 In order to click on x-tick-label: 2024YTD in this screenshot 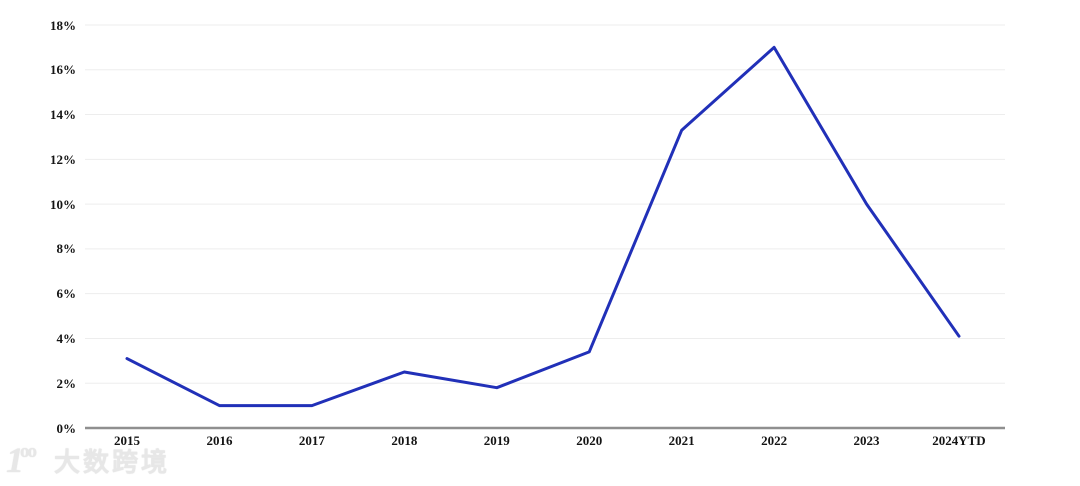, I will do `click(959, 440)`.